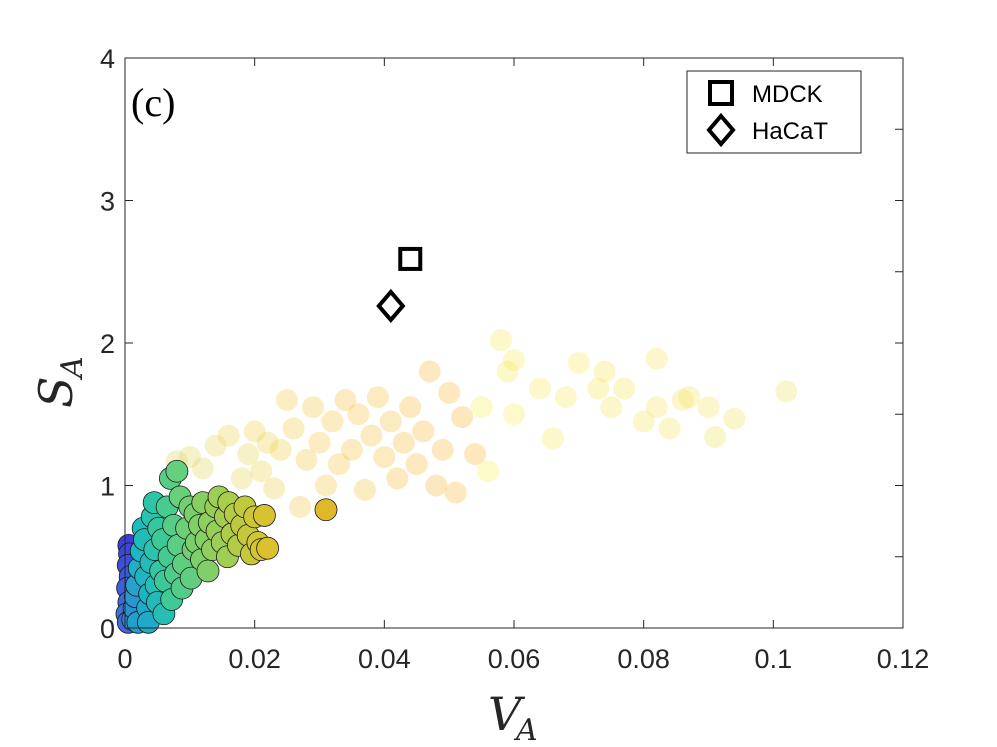  I want to click on x-tick-label: 0, so click(124, 659).